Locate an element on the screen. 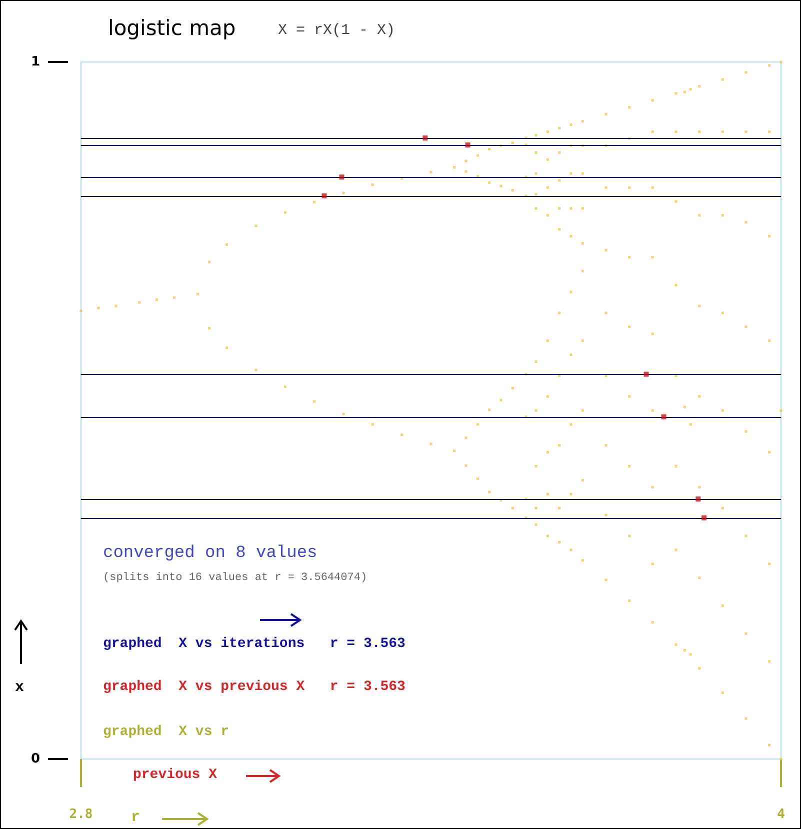  x-axis-title: r is located at coordinates (135, 817).